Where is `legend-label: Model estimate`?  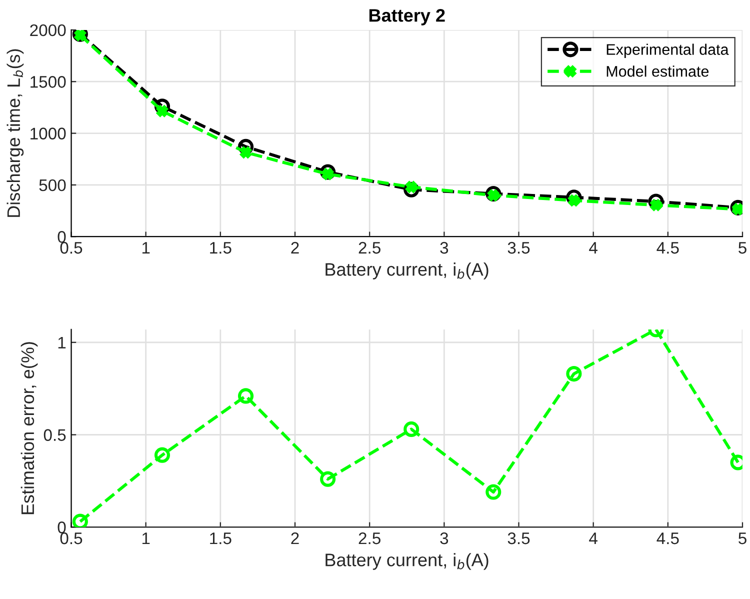 legend-label: Model estimate is located at coordinates (657, 71).